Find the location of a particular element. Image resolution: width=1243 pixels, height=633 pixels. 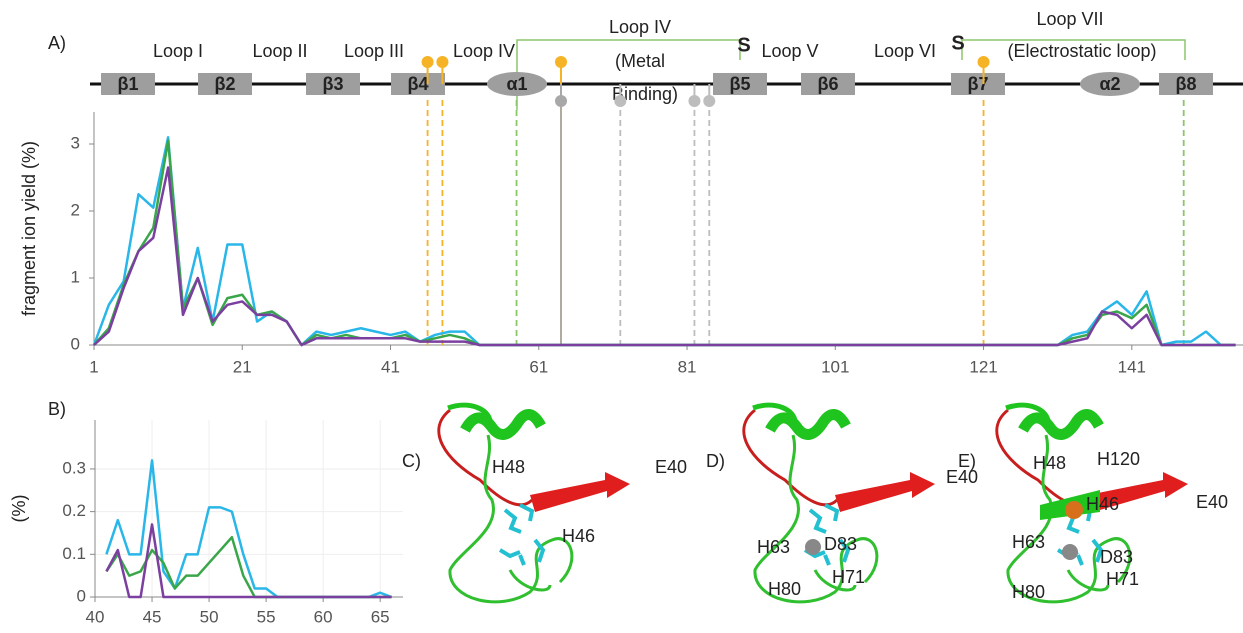

element-label: α2 is located at coordinates (1109, 84).